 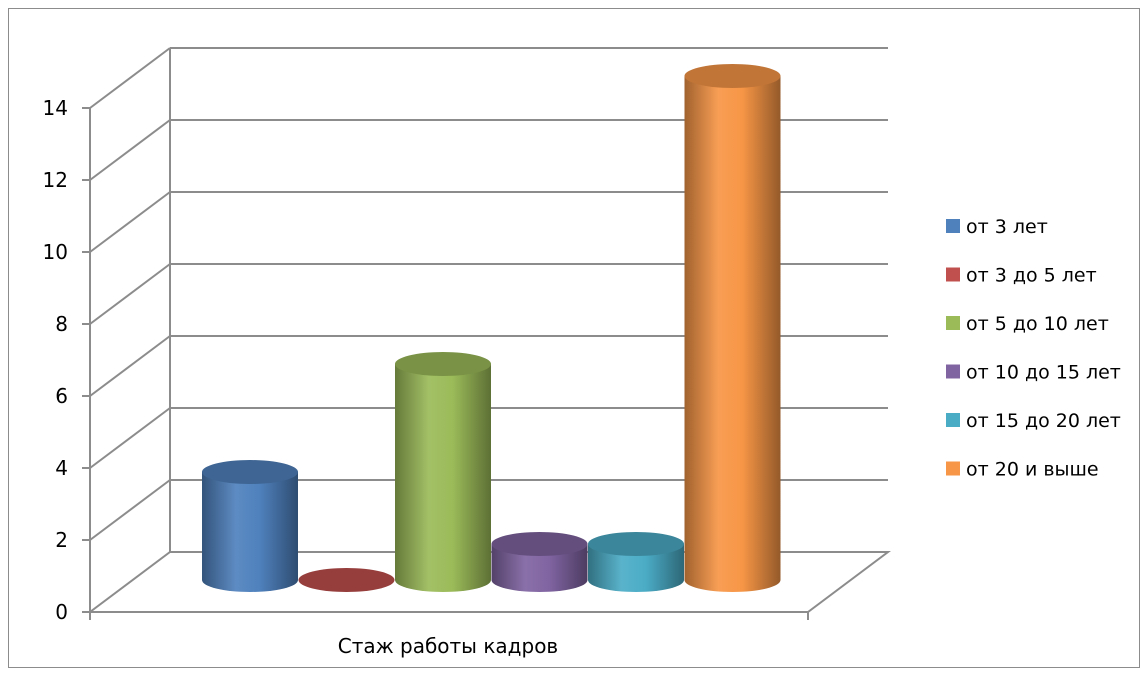 What do you see at coordinates (448, 646) in the screenshot?
I see `x-category-label: Стаж работы кадров` at bounding box center [448, 646].